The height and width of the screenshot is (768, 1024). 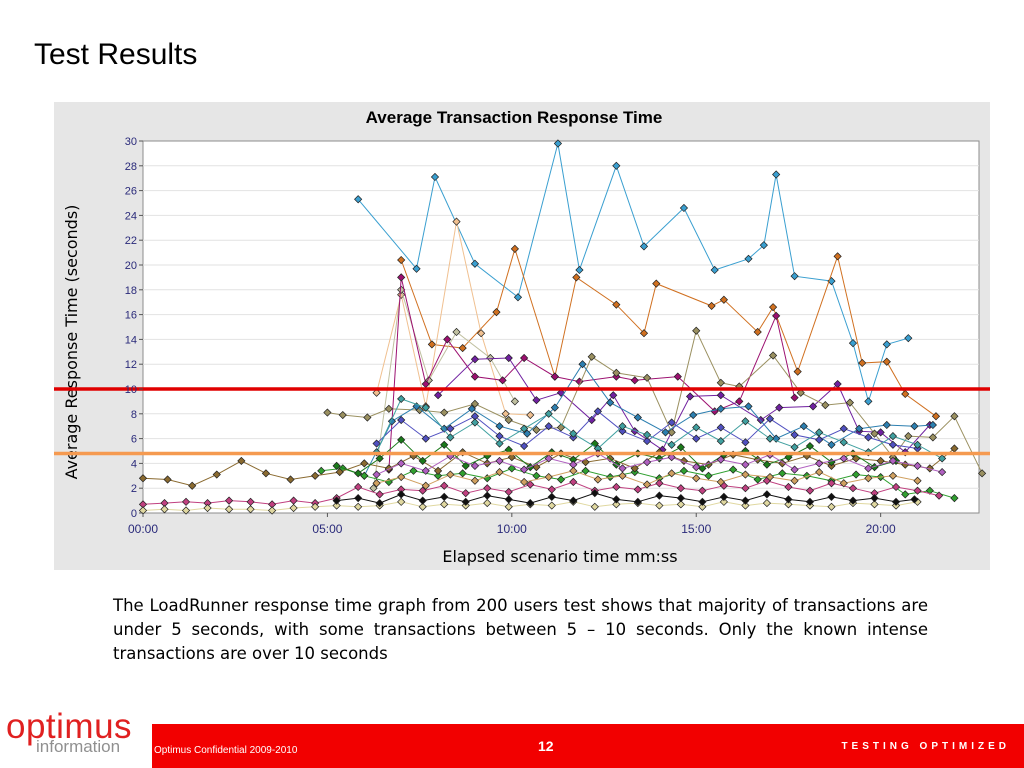 I want to click on x-tick-label: 10:00, so click(x=512, y=529).